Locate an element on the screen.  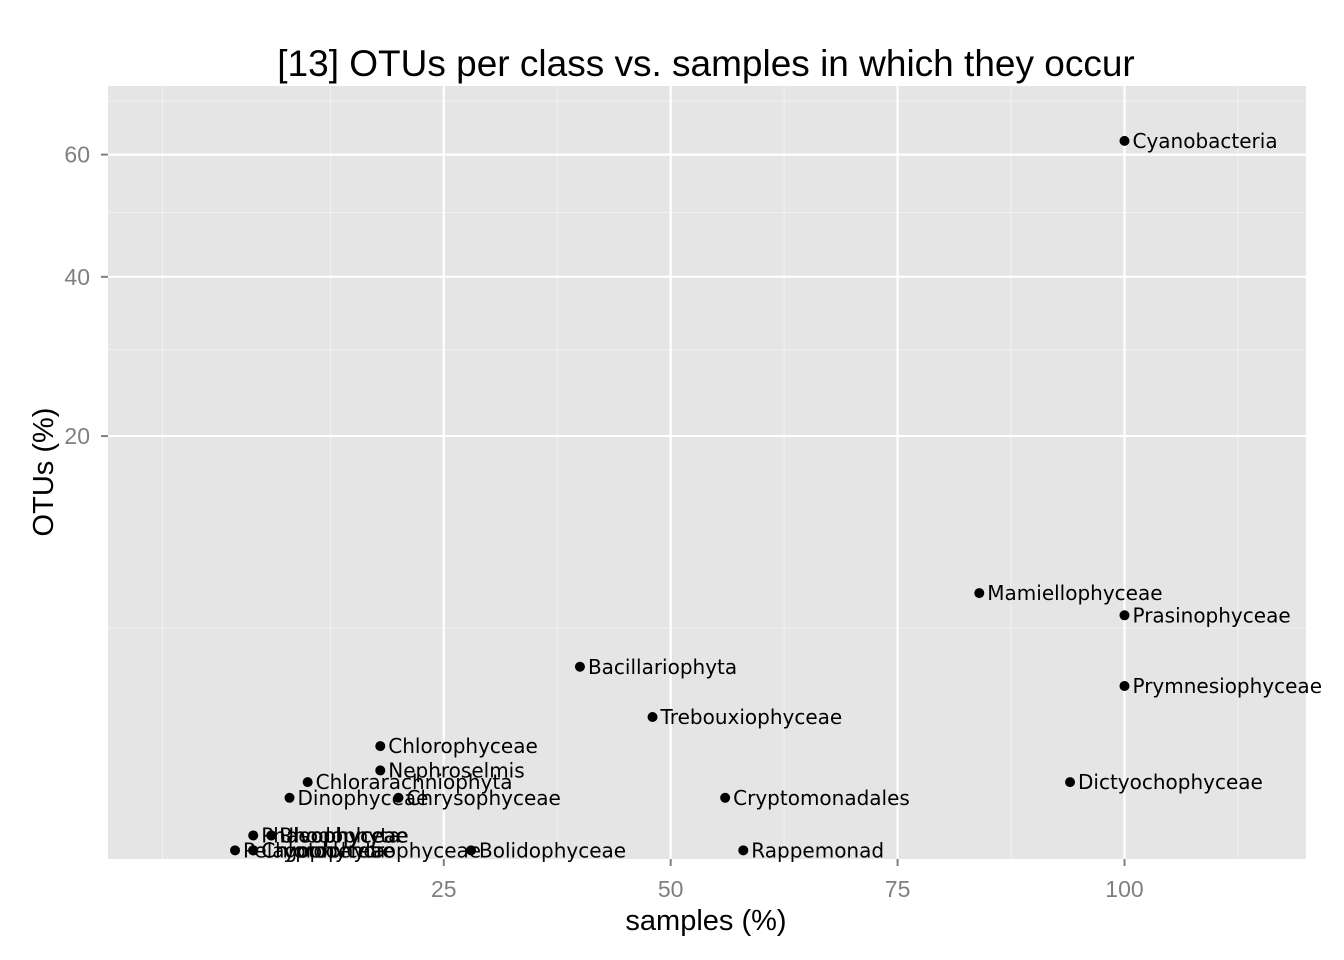
x-tick-label: 25 is located at coordinates (444, 889).